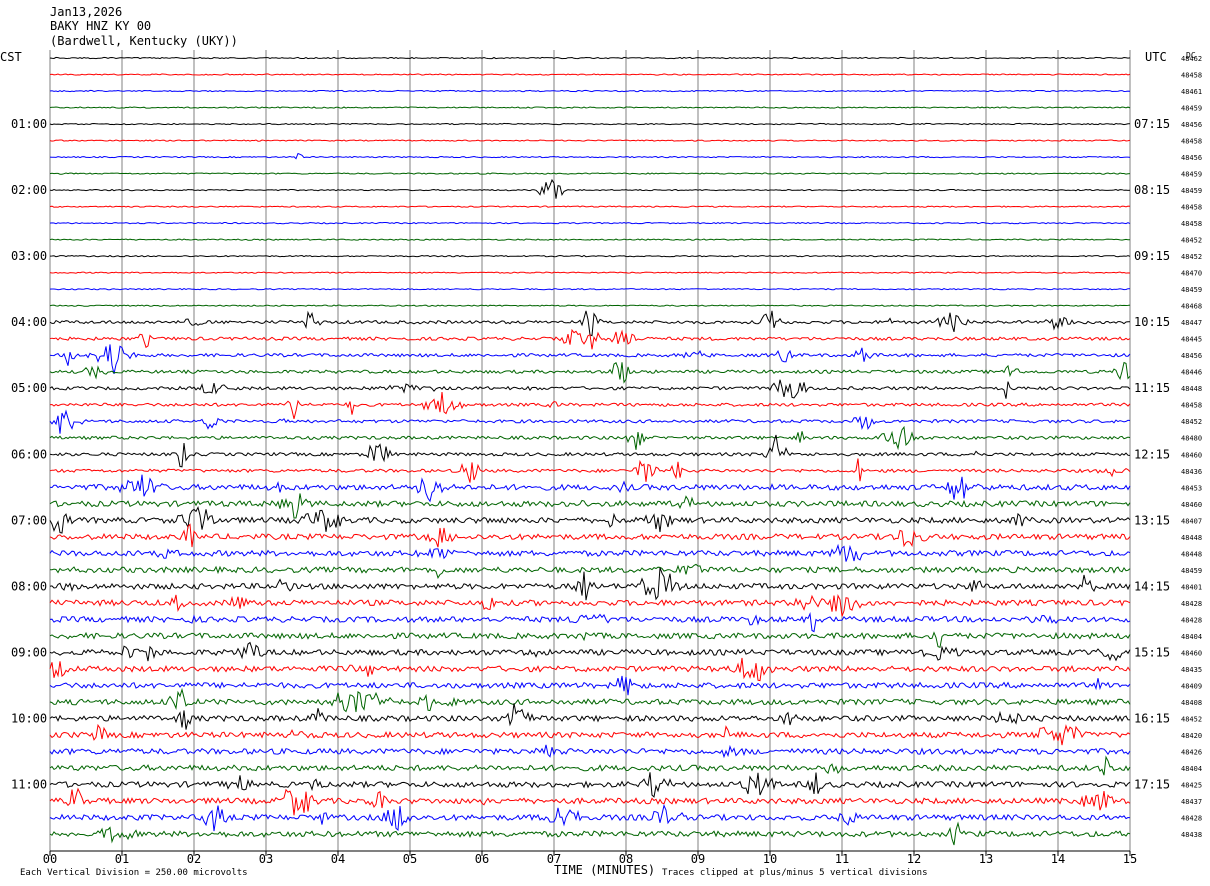  What do you see at coordinates (266, 859) in the screenshot?
I see `x-tick-label: 03` at bounding box center [266, 859].